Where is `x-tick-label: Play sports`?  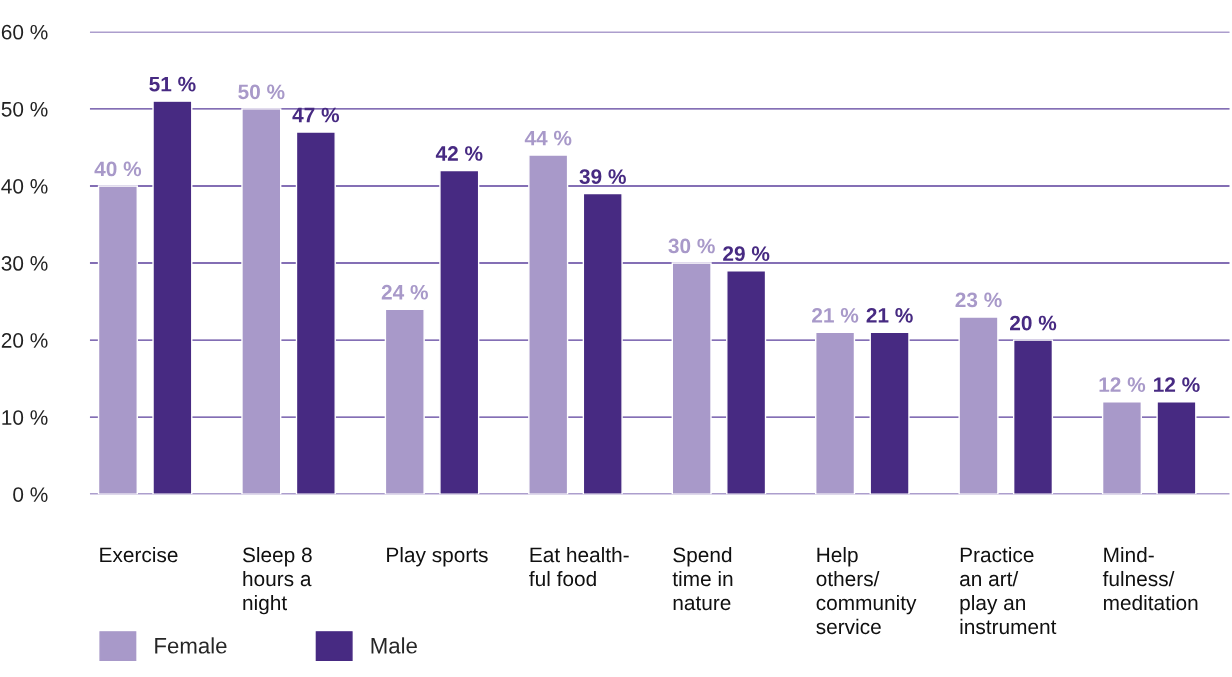
x-tick-label: Play sports is located at coordinates (437, 556).